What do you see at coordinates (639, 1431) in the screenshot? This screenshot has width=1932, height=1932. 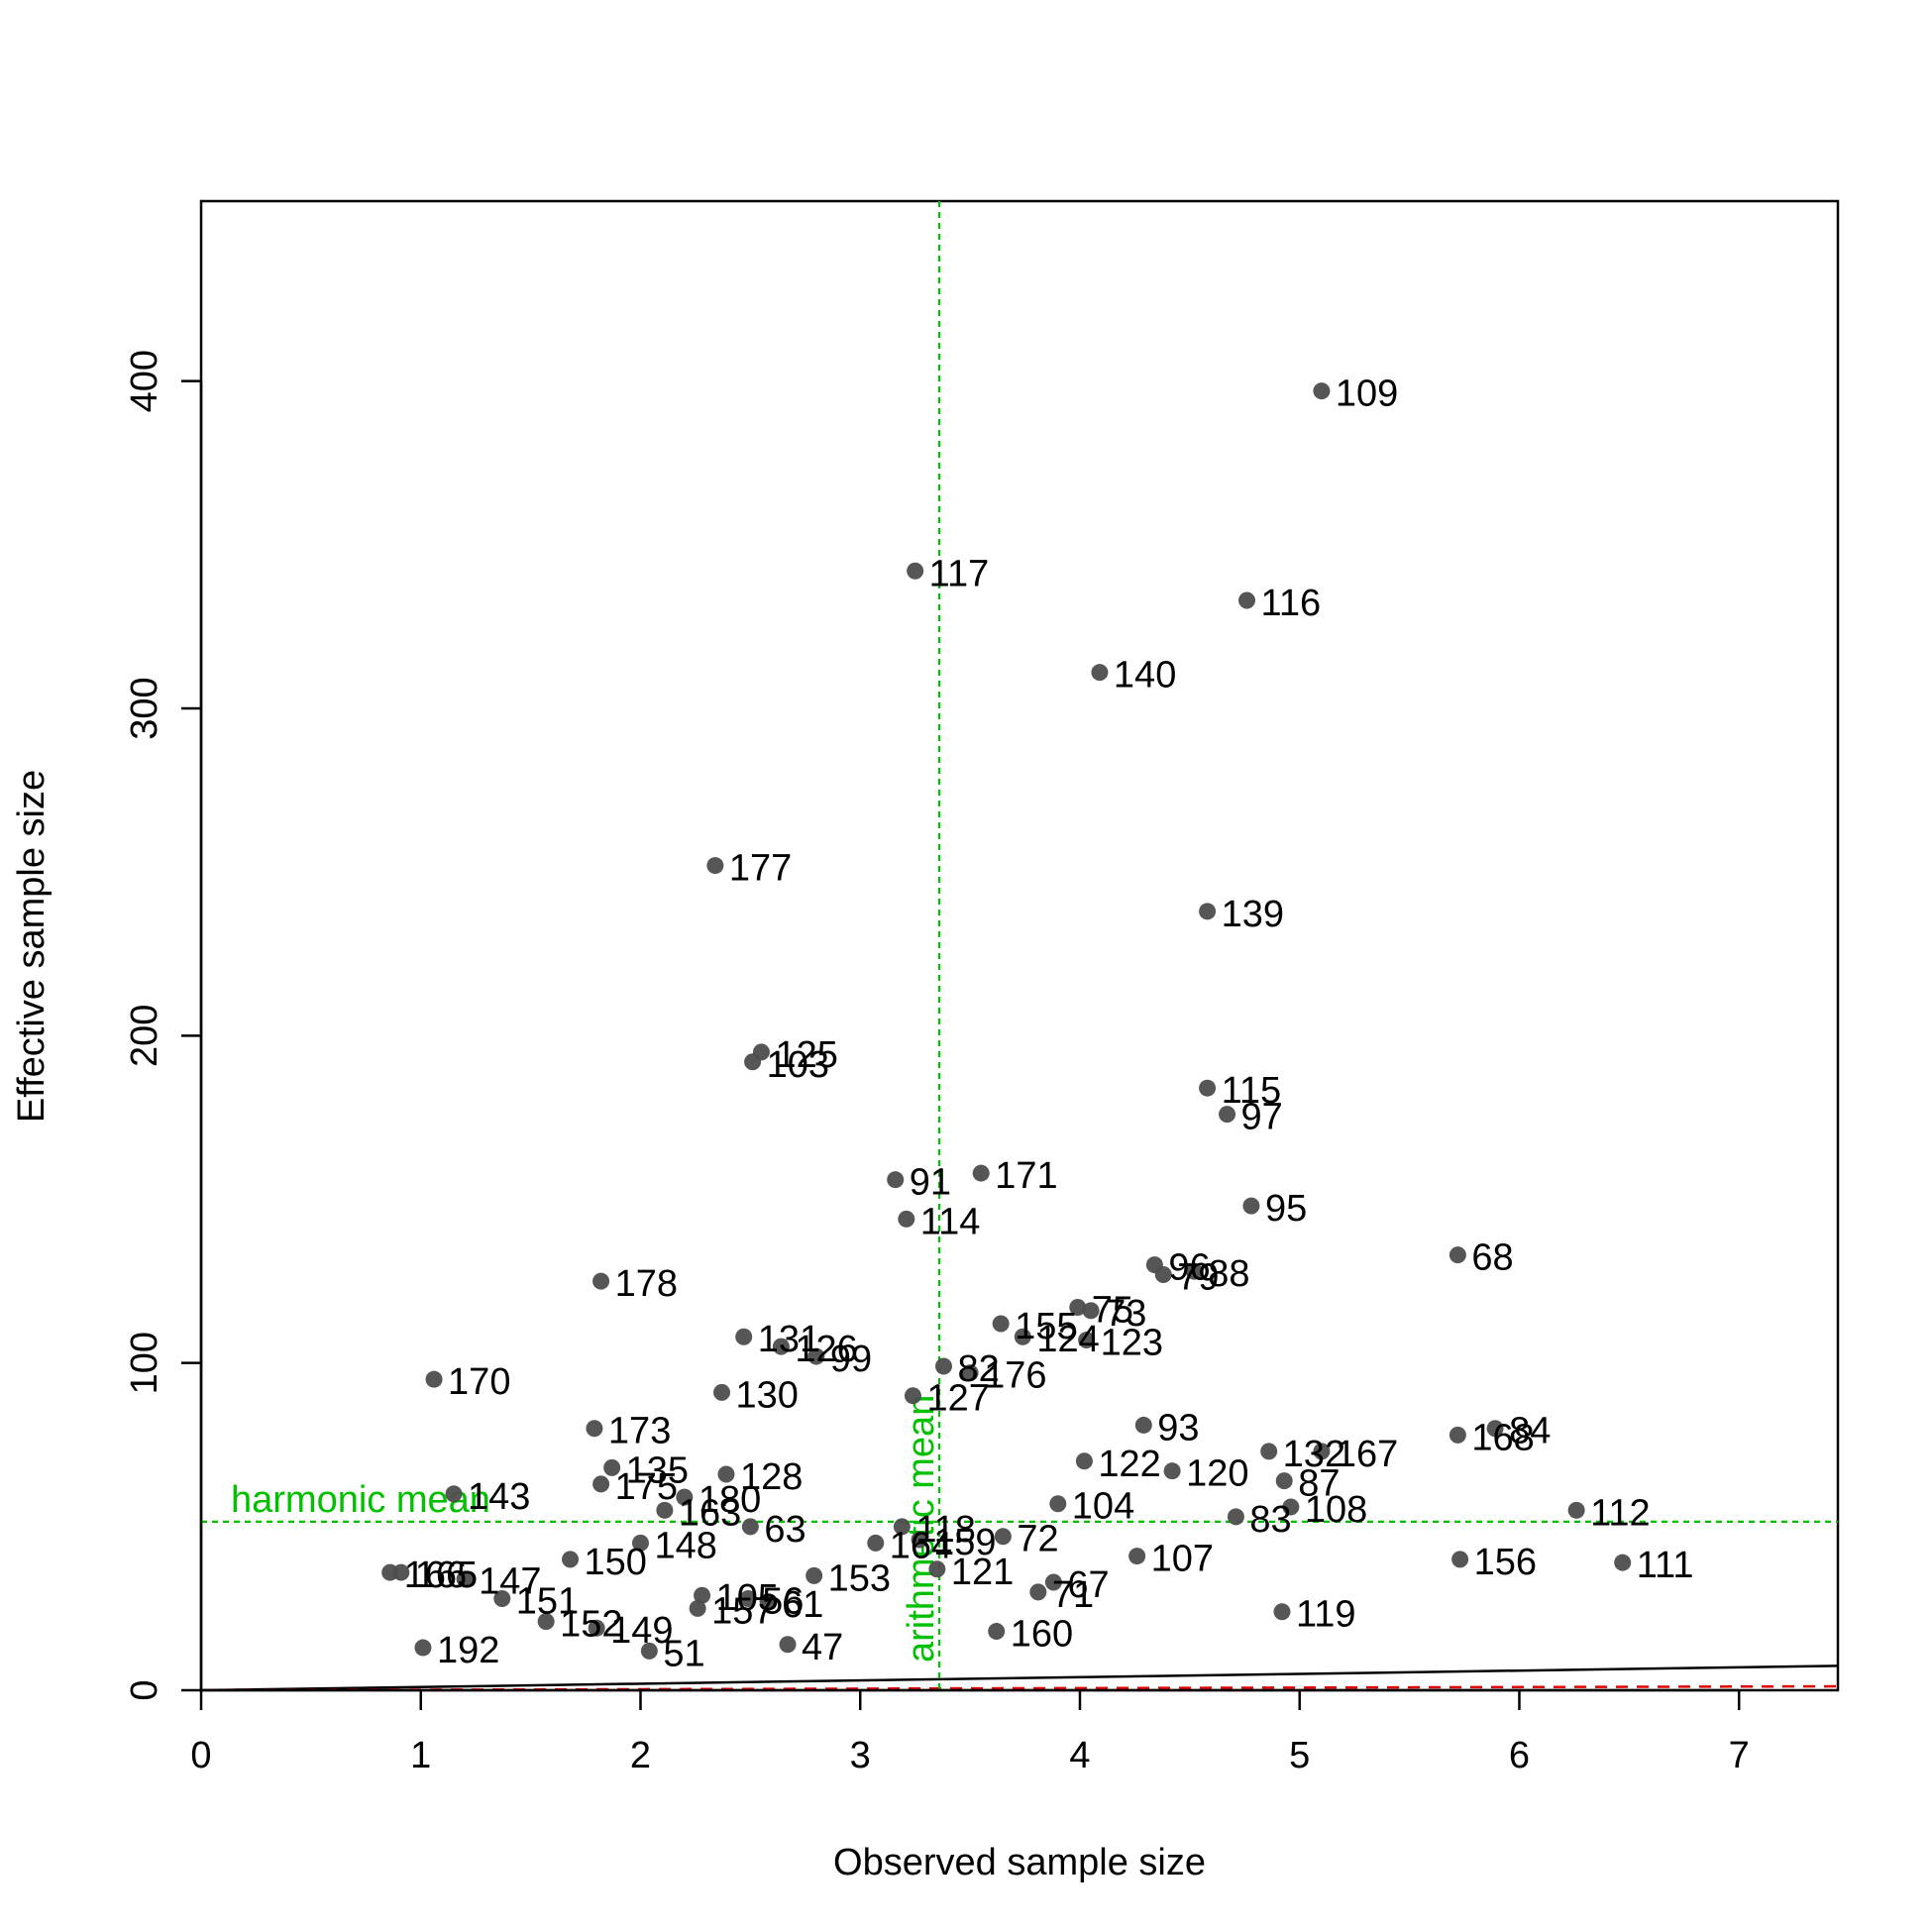 I see `point-label-173: 173` at bounding box center [639, 1431].